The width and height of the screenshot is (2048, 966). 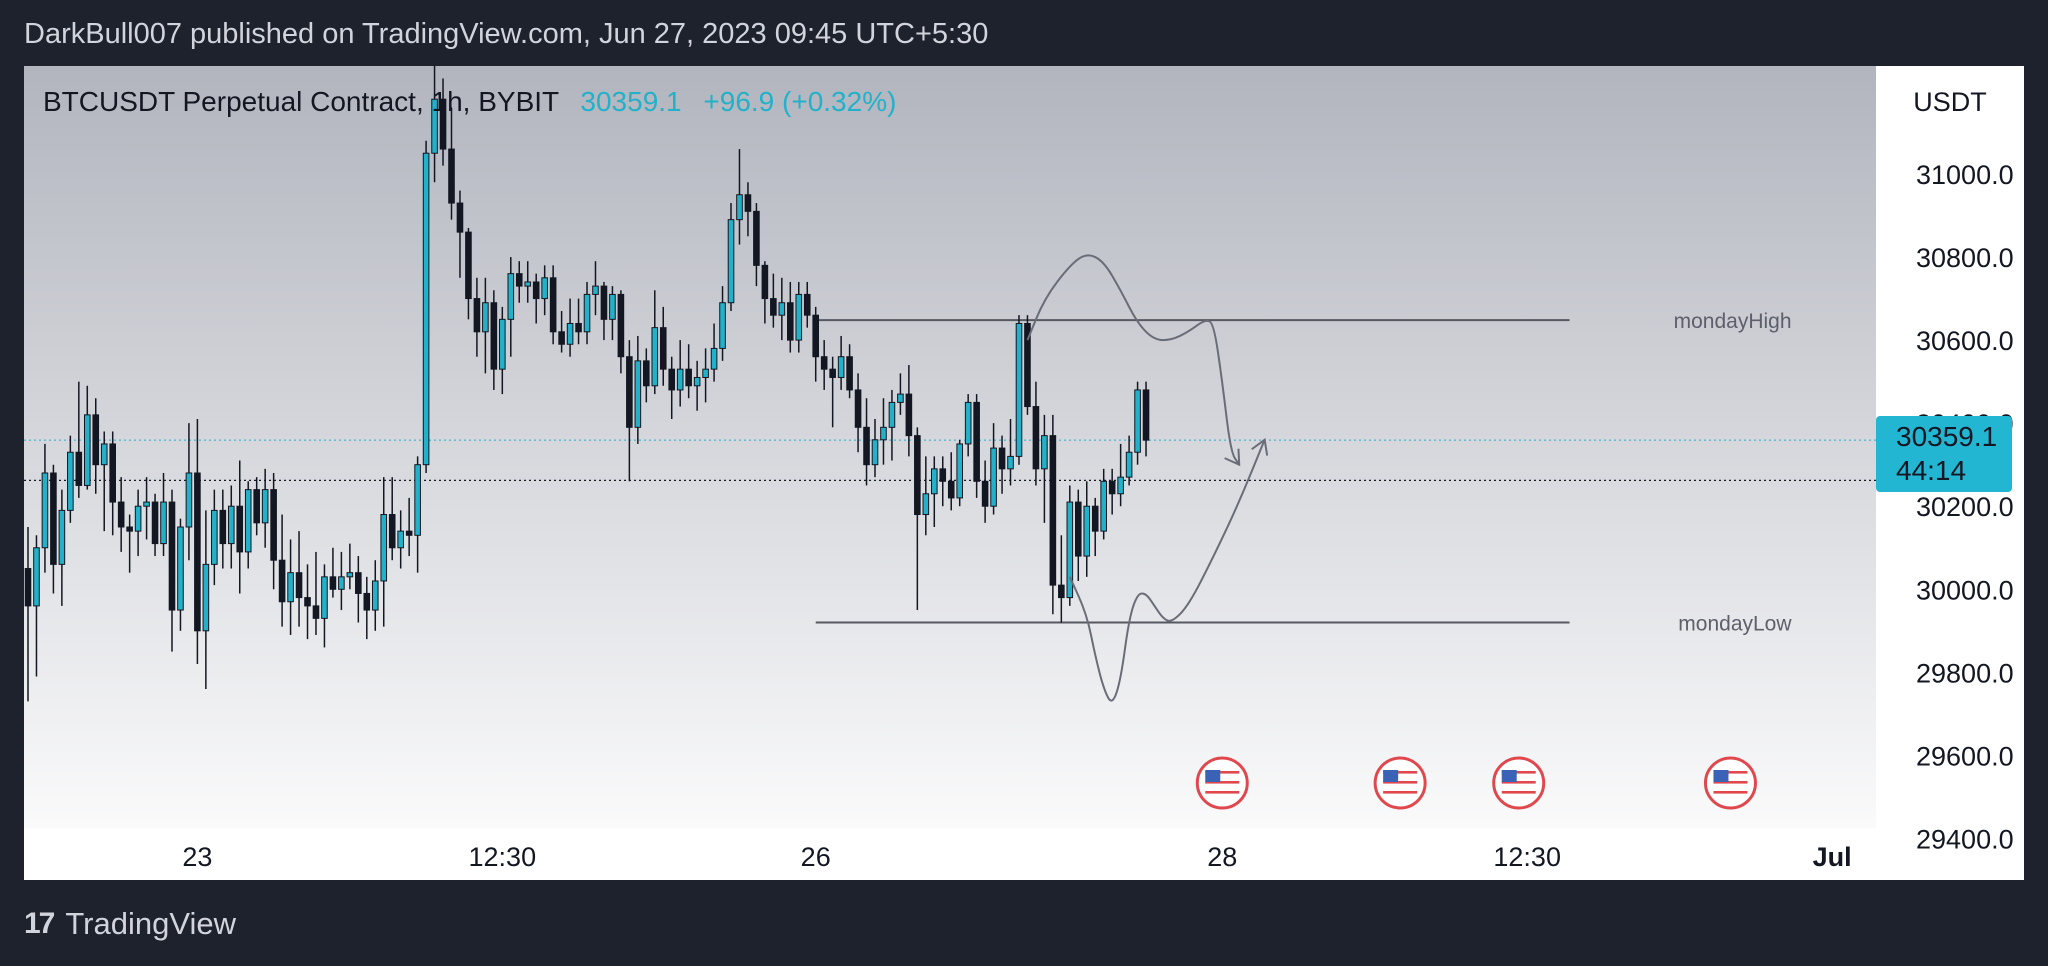 What do you see at coordinates (1222, 857) in the screenshot?
I see `time-tick-label: 28` at bounding box center [1222, 857].